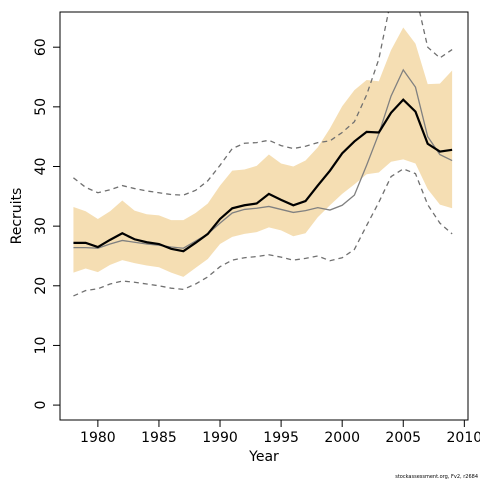  I want to click on y-axis-label: Recruits, so click(17, 216).